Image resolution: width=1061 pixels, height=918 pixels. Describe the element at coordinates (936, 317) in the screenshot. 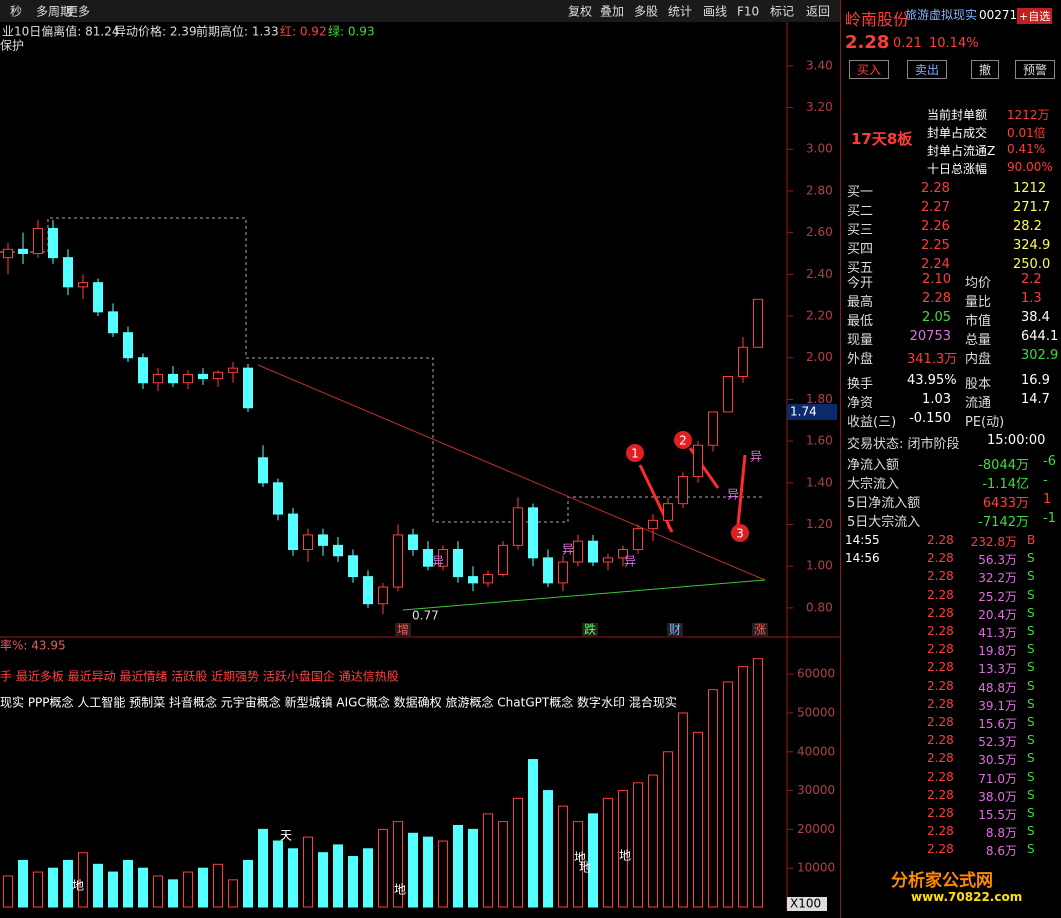

I see `stat-value: 2.05` at that location.